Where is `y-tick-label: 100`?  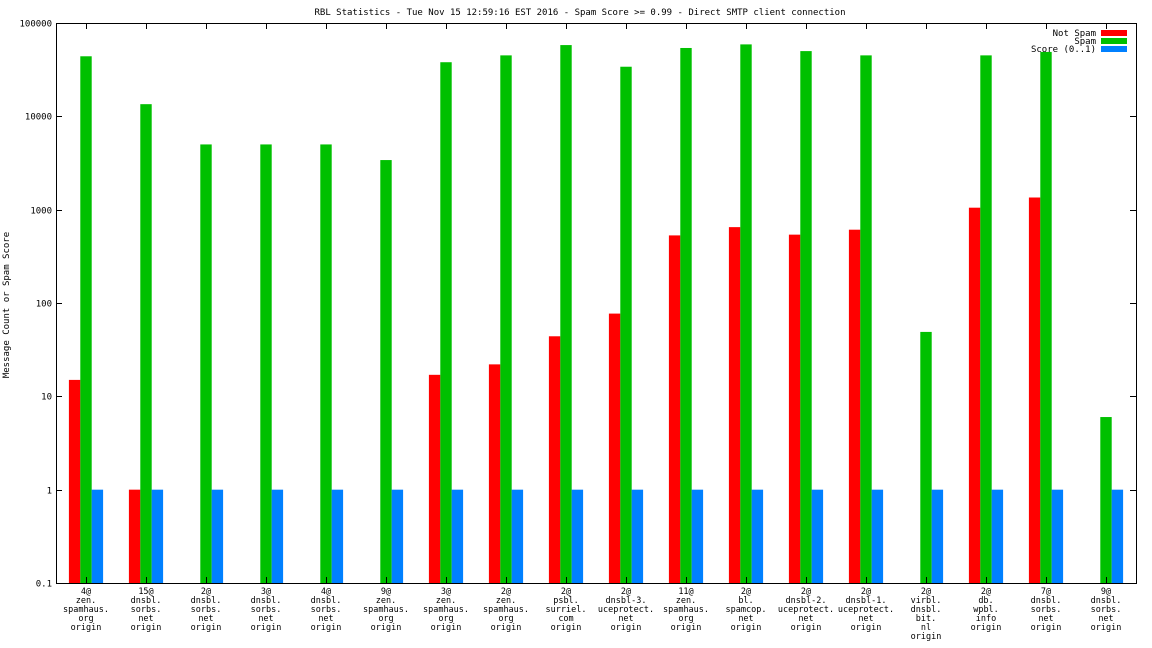
y-tick-label: 100 is located at coordinates (44, 305).